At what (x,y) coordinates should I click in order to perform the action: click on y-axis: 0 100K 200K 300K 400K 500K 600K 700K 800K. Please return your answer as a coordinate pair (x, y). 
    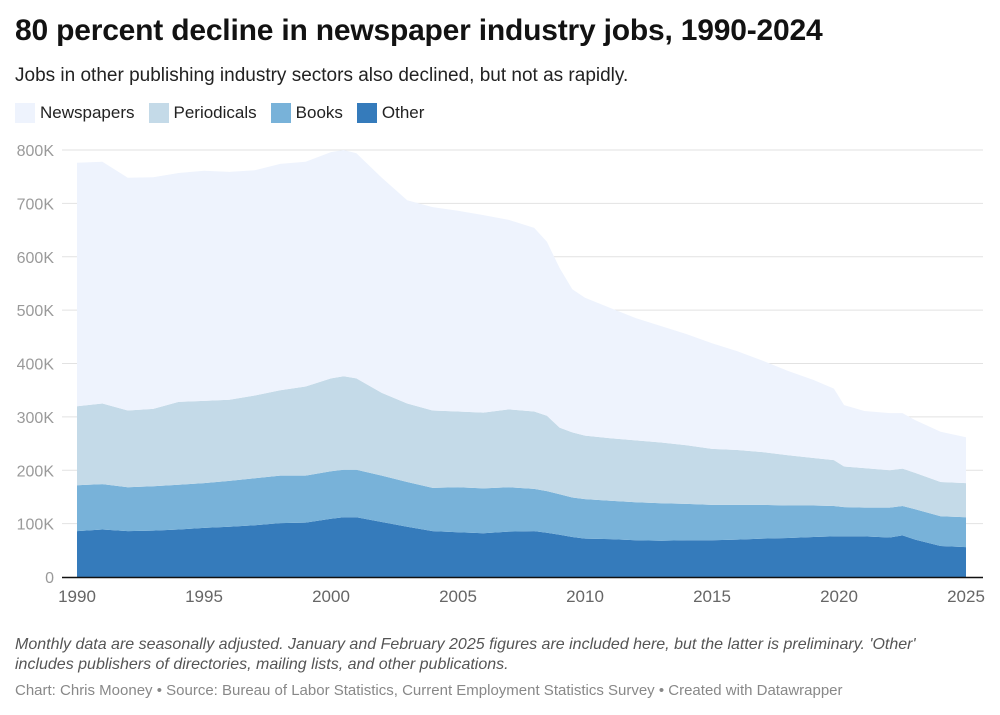
    Looking at the image, I should click on (36, 365).